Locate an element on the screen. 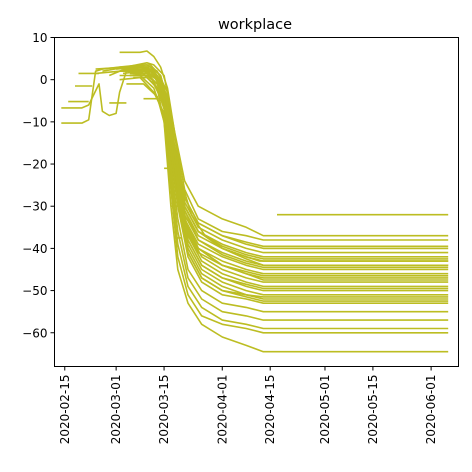 The width and height of the screenshot is (472, 472). y-tick-label-5: −40 is located at coordinates (34, 249).